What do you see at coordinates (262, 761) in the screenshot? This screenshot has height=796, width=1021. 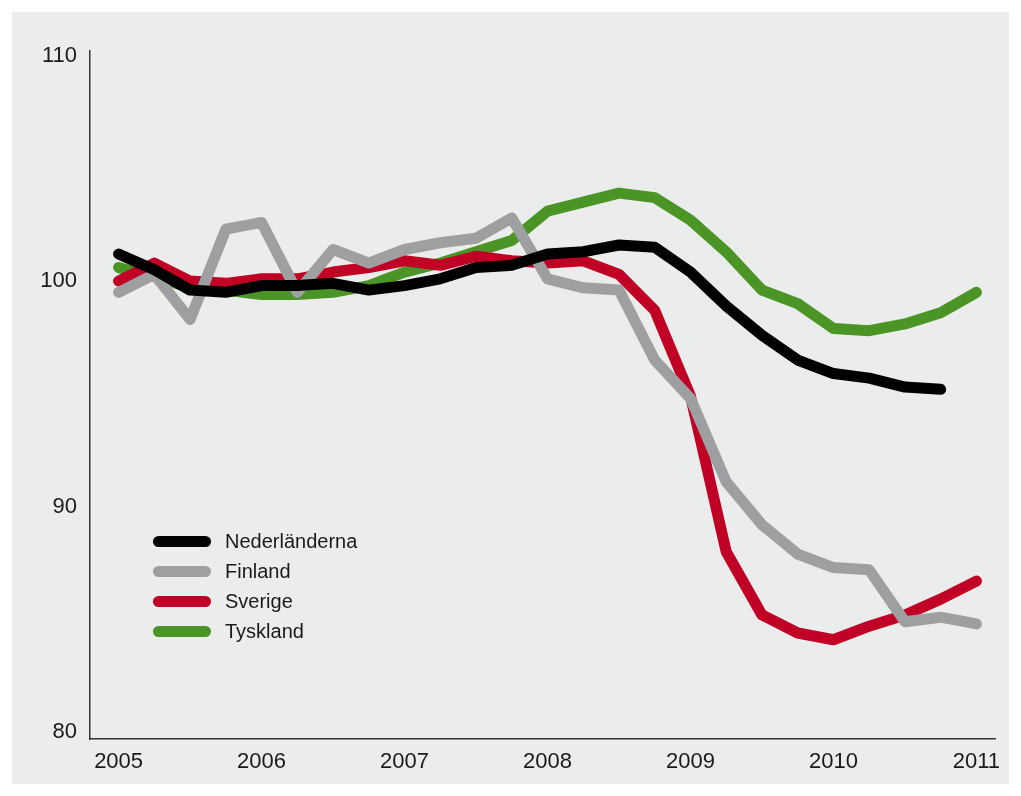 I see `x-tick-label: 2006` at bounding box center [262, 761].